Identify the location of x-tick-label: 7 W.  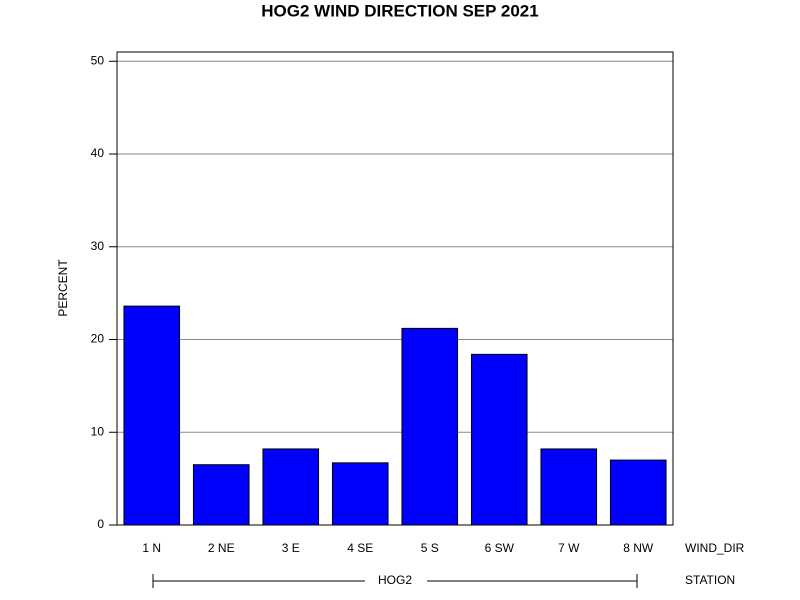
(569, 548).